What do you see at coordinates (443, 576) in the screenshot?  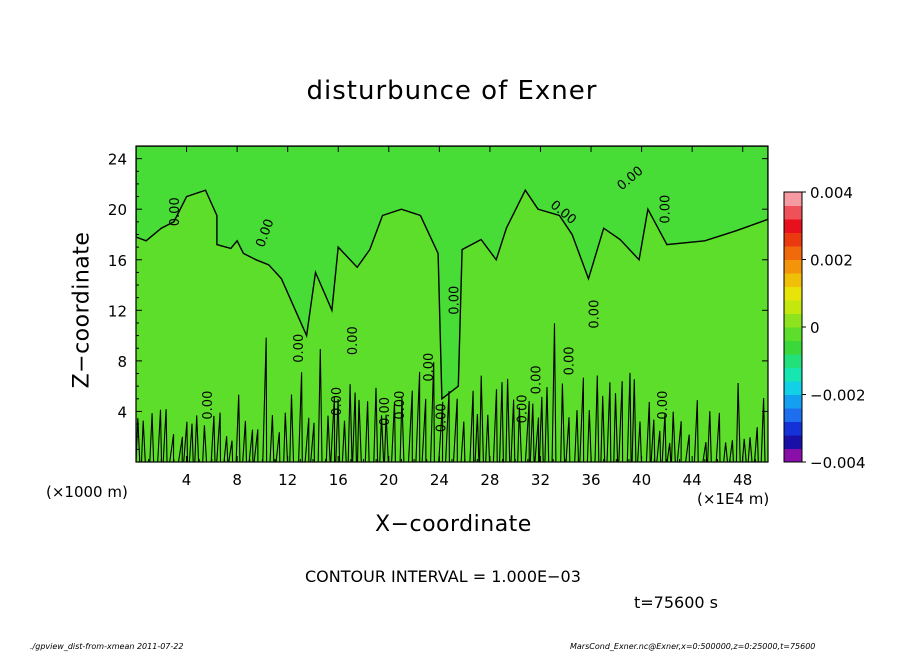 I see `contour-interval-label: CONTOUR INTERVAL = 1.000E−03` at bounding box center [443, 576].